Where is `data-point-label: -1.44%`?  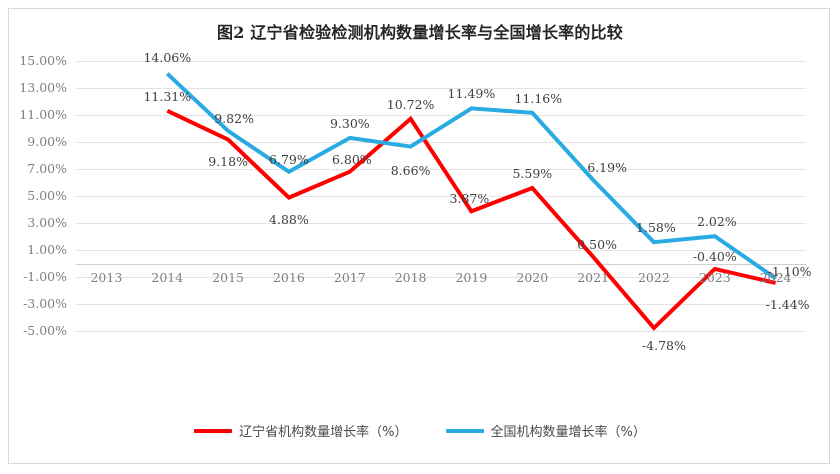 data-point-label: -1.44% is located at coordinates (787, 304).